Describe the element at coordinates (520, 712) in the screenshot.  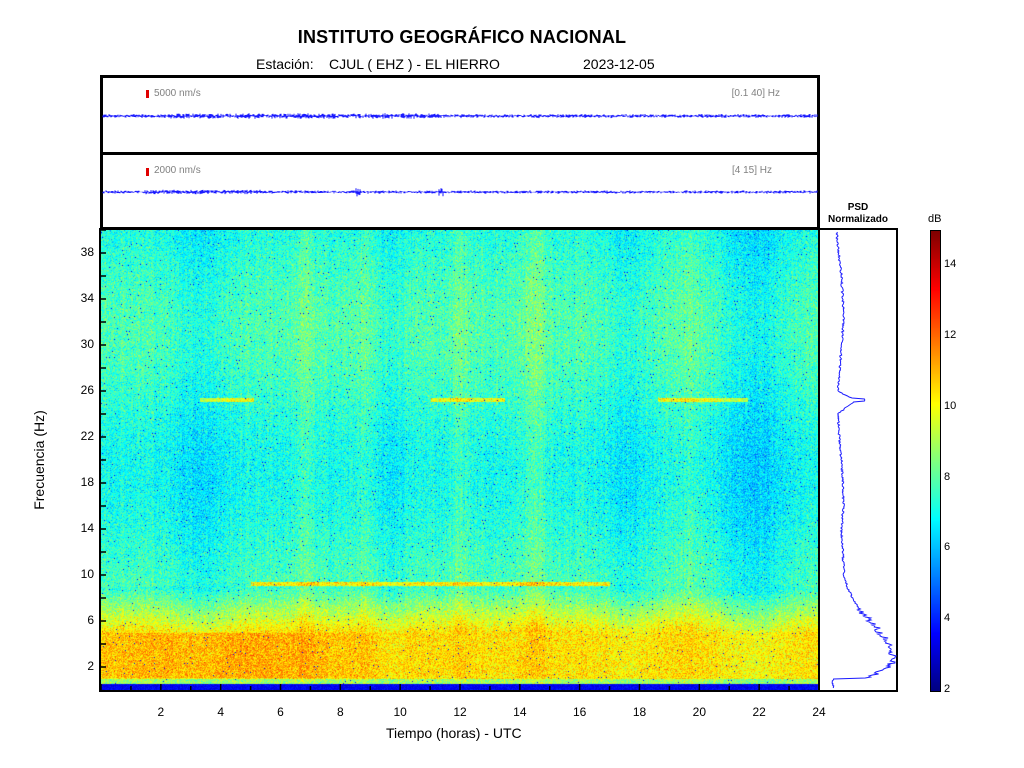
I see `x-tick-label: 14` at that location.